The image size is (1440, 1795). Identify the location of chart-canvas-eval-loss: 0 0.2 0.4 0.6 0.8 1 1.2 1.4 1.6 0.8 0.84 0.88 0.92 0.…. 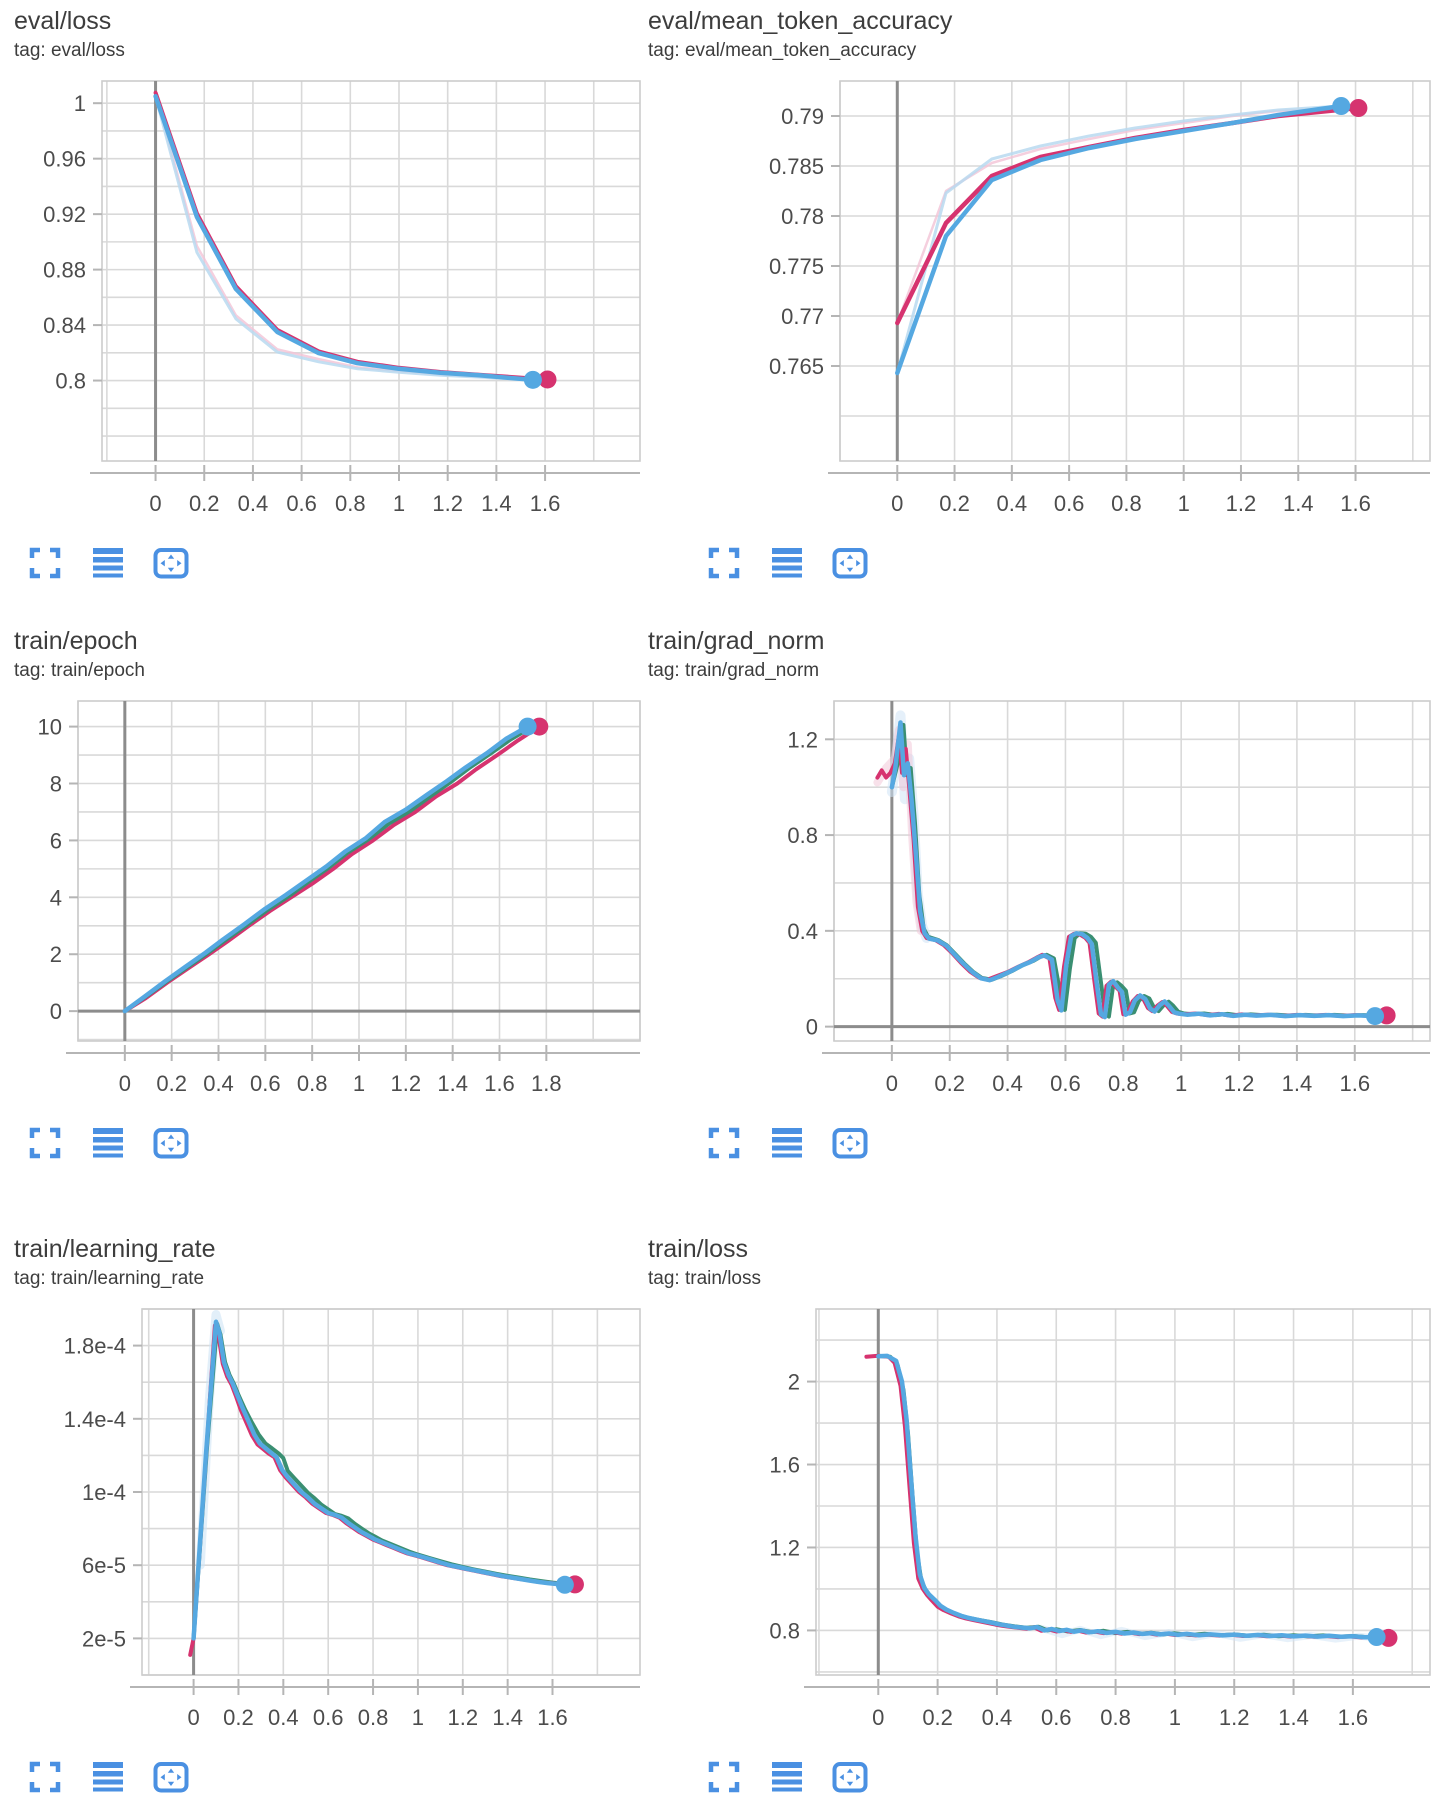
(332, 297).